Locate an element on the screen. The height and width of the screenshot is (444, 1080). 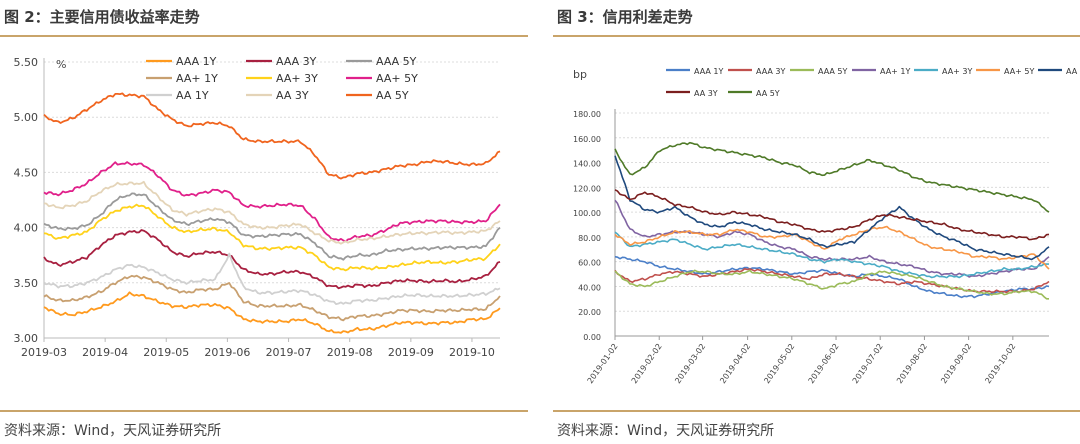
right-y-tick-label: 0.00 is located at coordinates (592, 337).